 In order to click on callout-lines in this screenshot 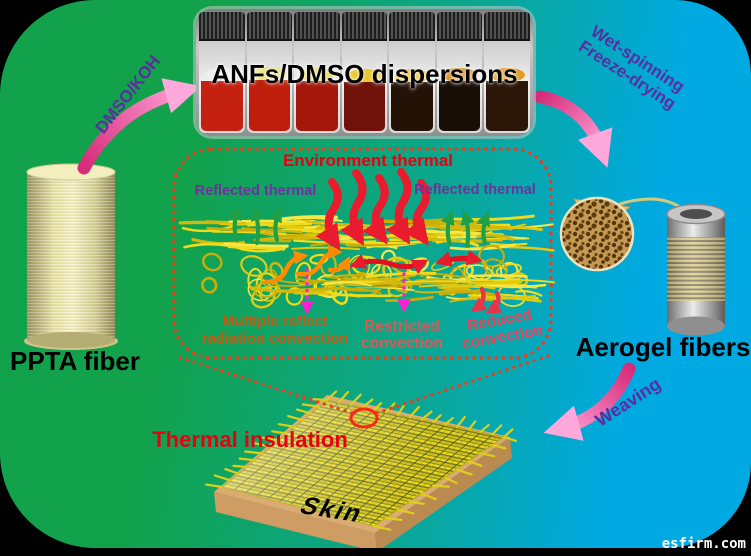, I will do `click(363, 384)`.